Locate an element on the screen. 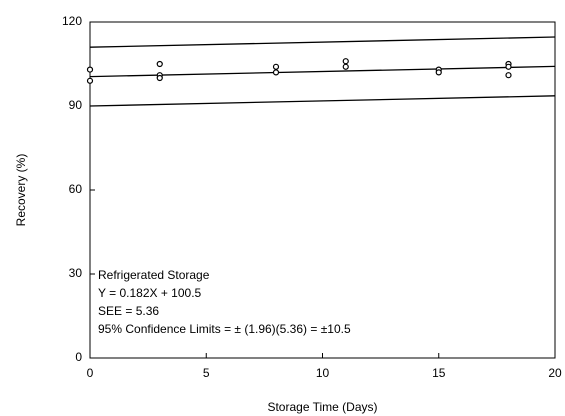  y-tick-label: 30 is located at coordinates (76, 273).